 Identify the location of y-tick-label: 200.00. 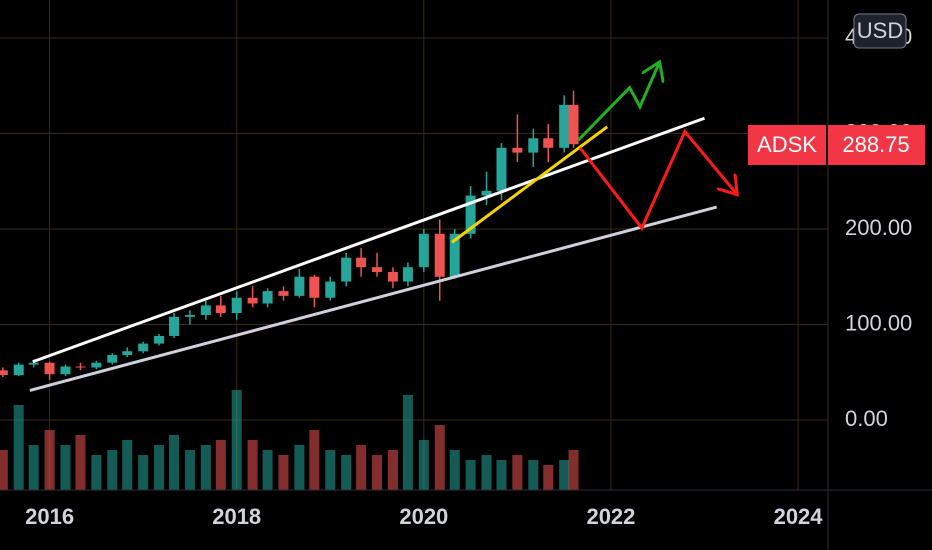
(878, 227).